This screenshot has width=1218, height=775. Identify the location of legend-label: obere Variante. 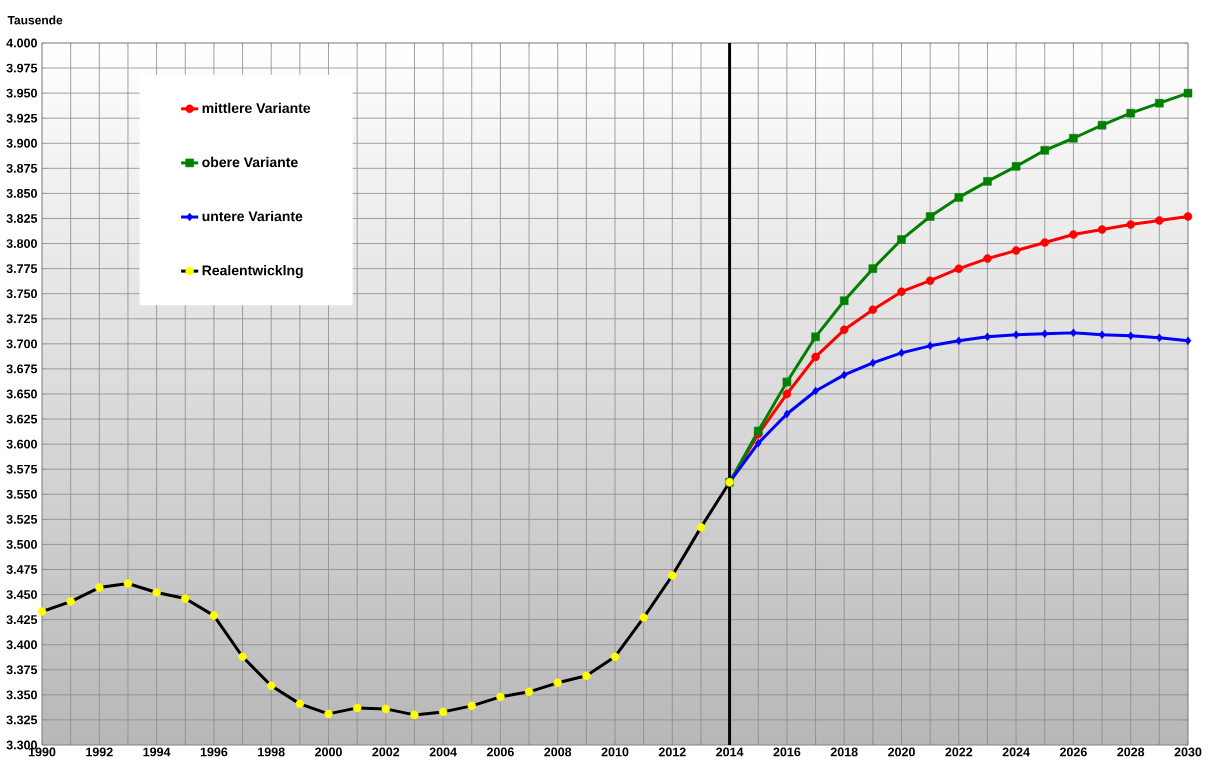
(250, 162).